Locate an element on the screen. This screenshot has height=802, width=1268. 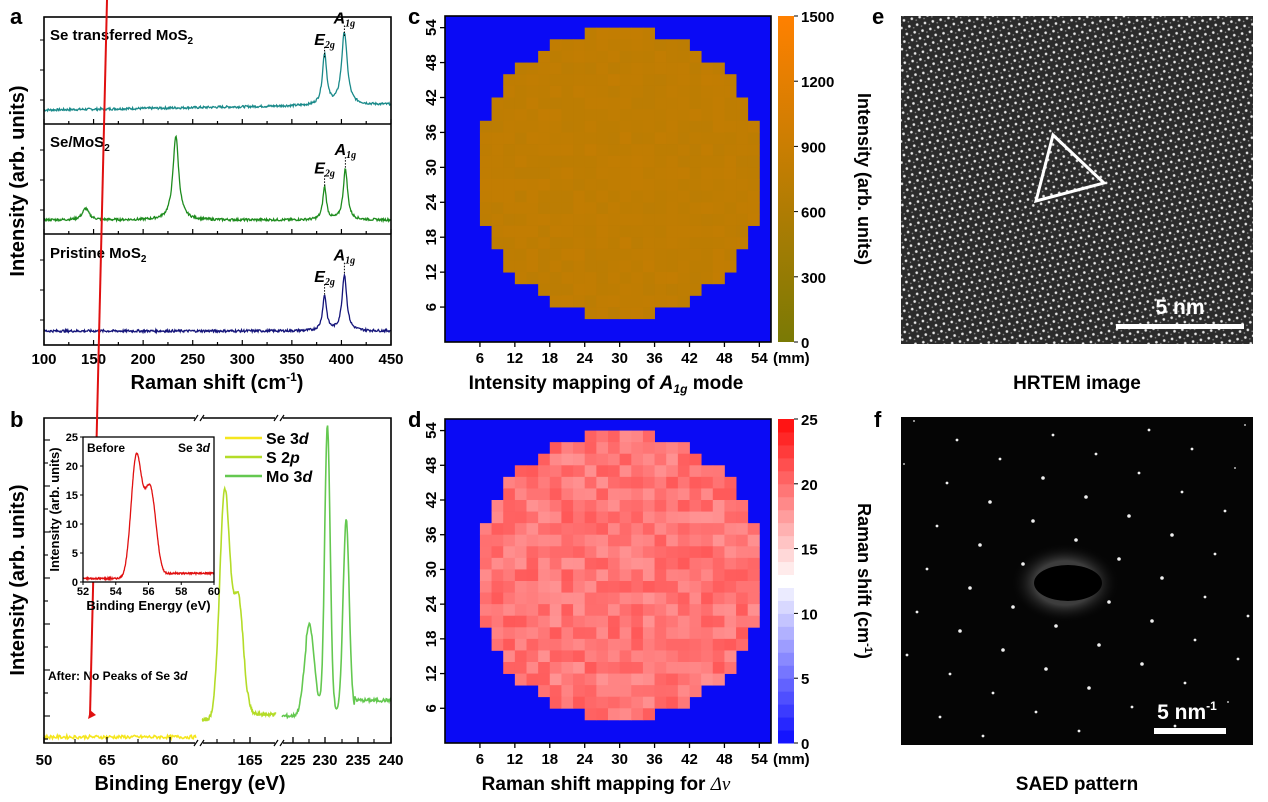
inset-bg is located at coordinates (148, 509).